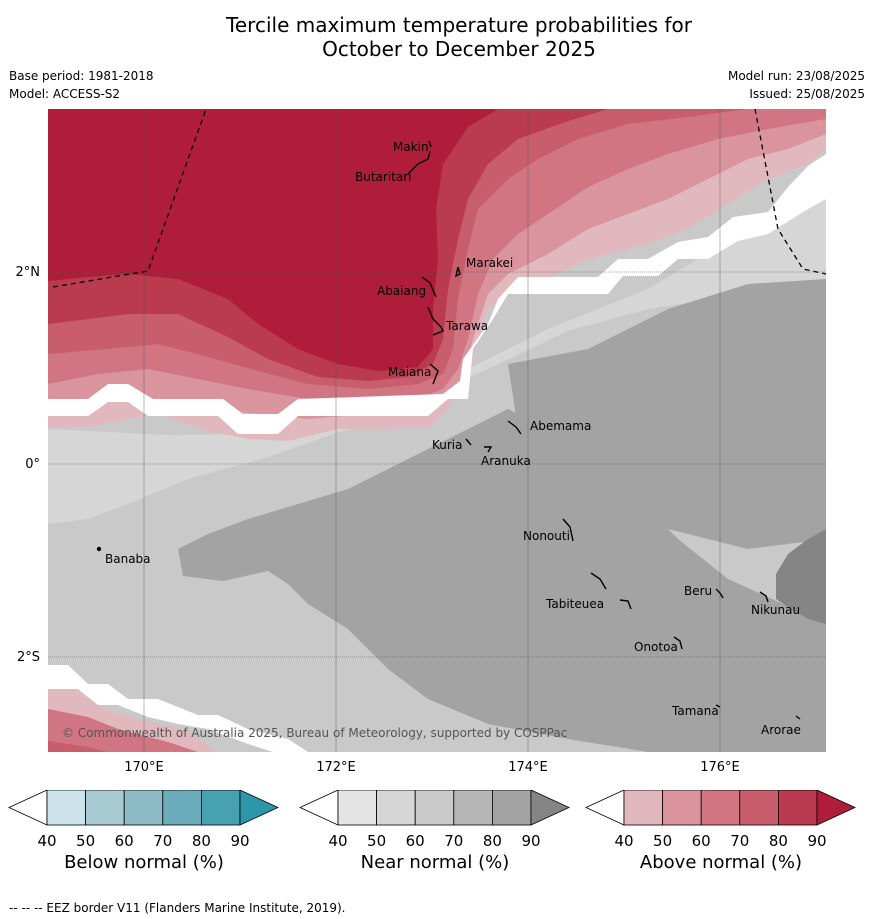 This screenshot has height=919, width=873. I want to click on colorbar-near-normal-title: Near normal (%), so click(435, 862).